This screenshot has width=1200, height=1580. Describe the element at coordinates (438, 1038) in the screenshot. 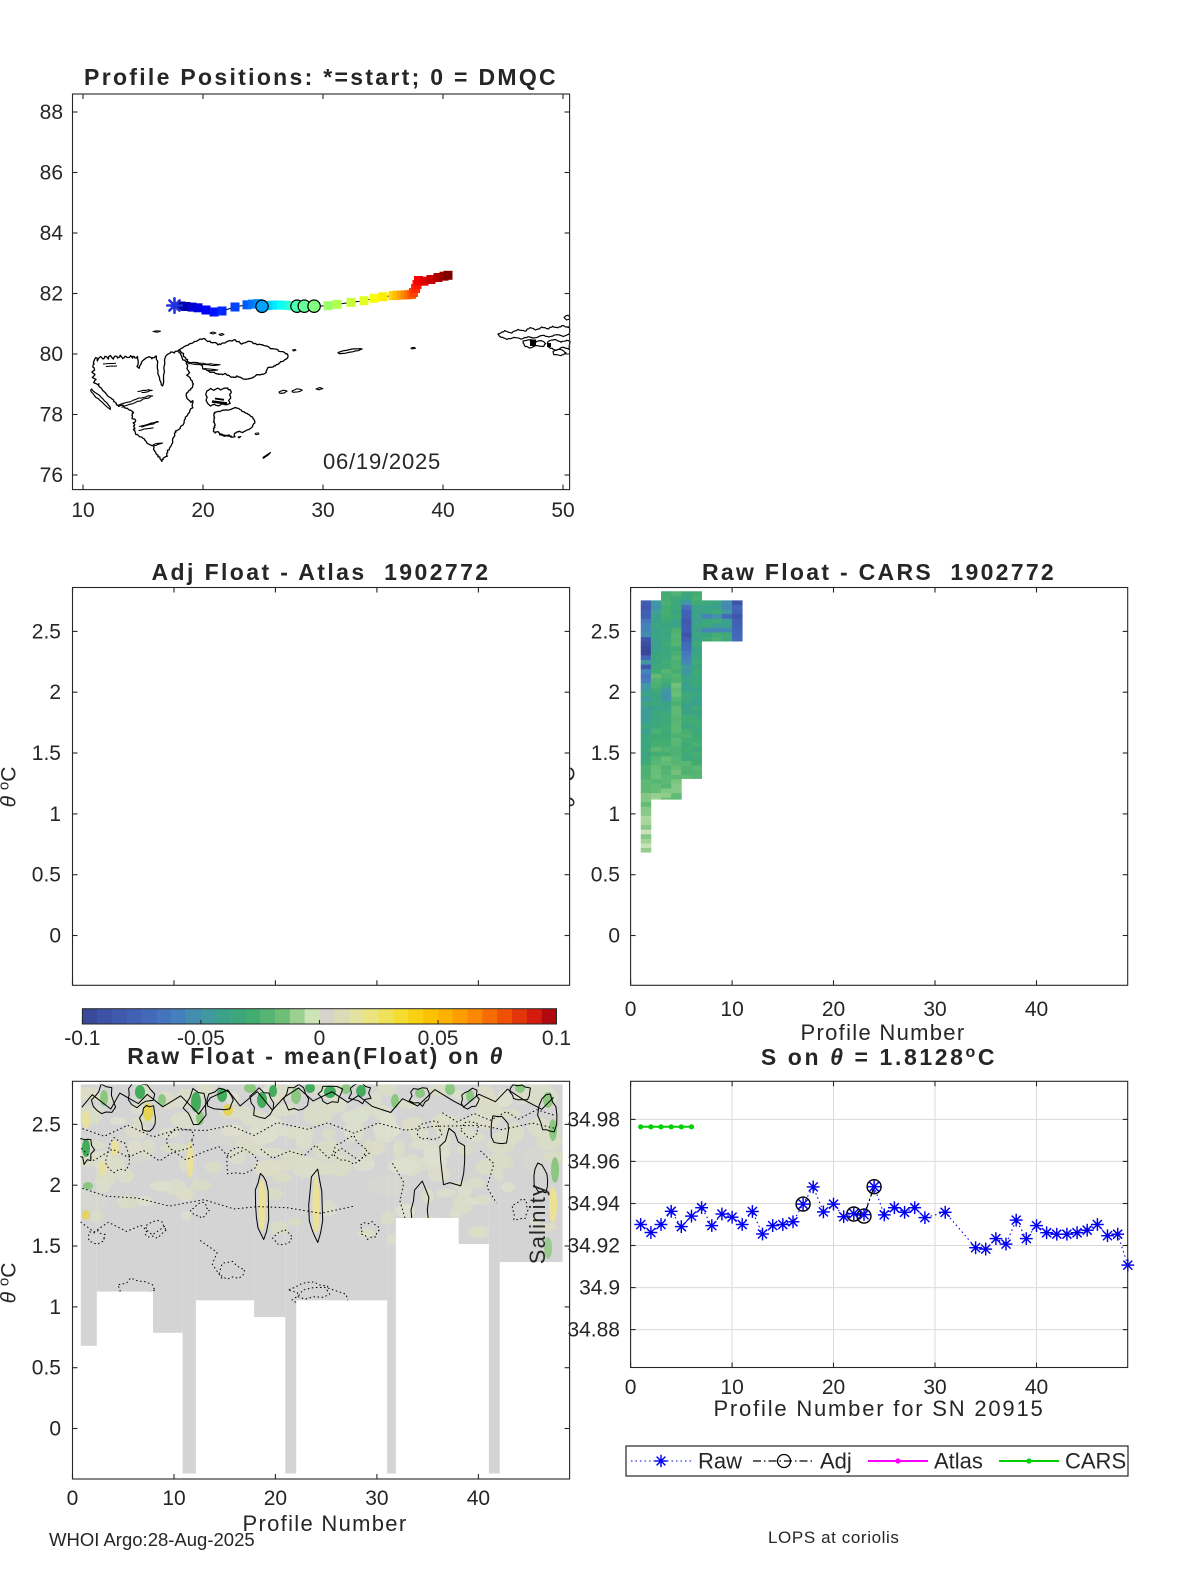

I see `svg-text: 0.05` at that location.